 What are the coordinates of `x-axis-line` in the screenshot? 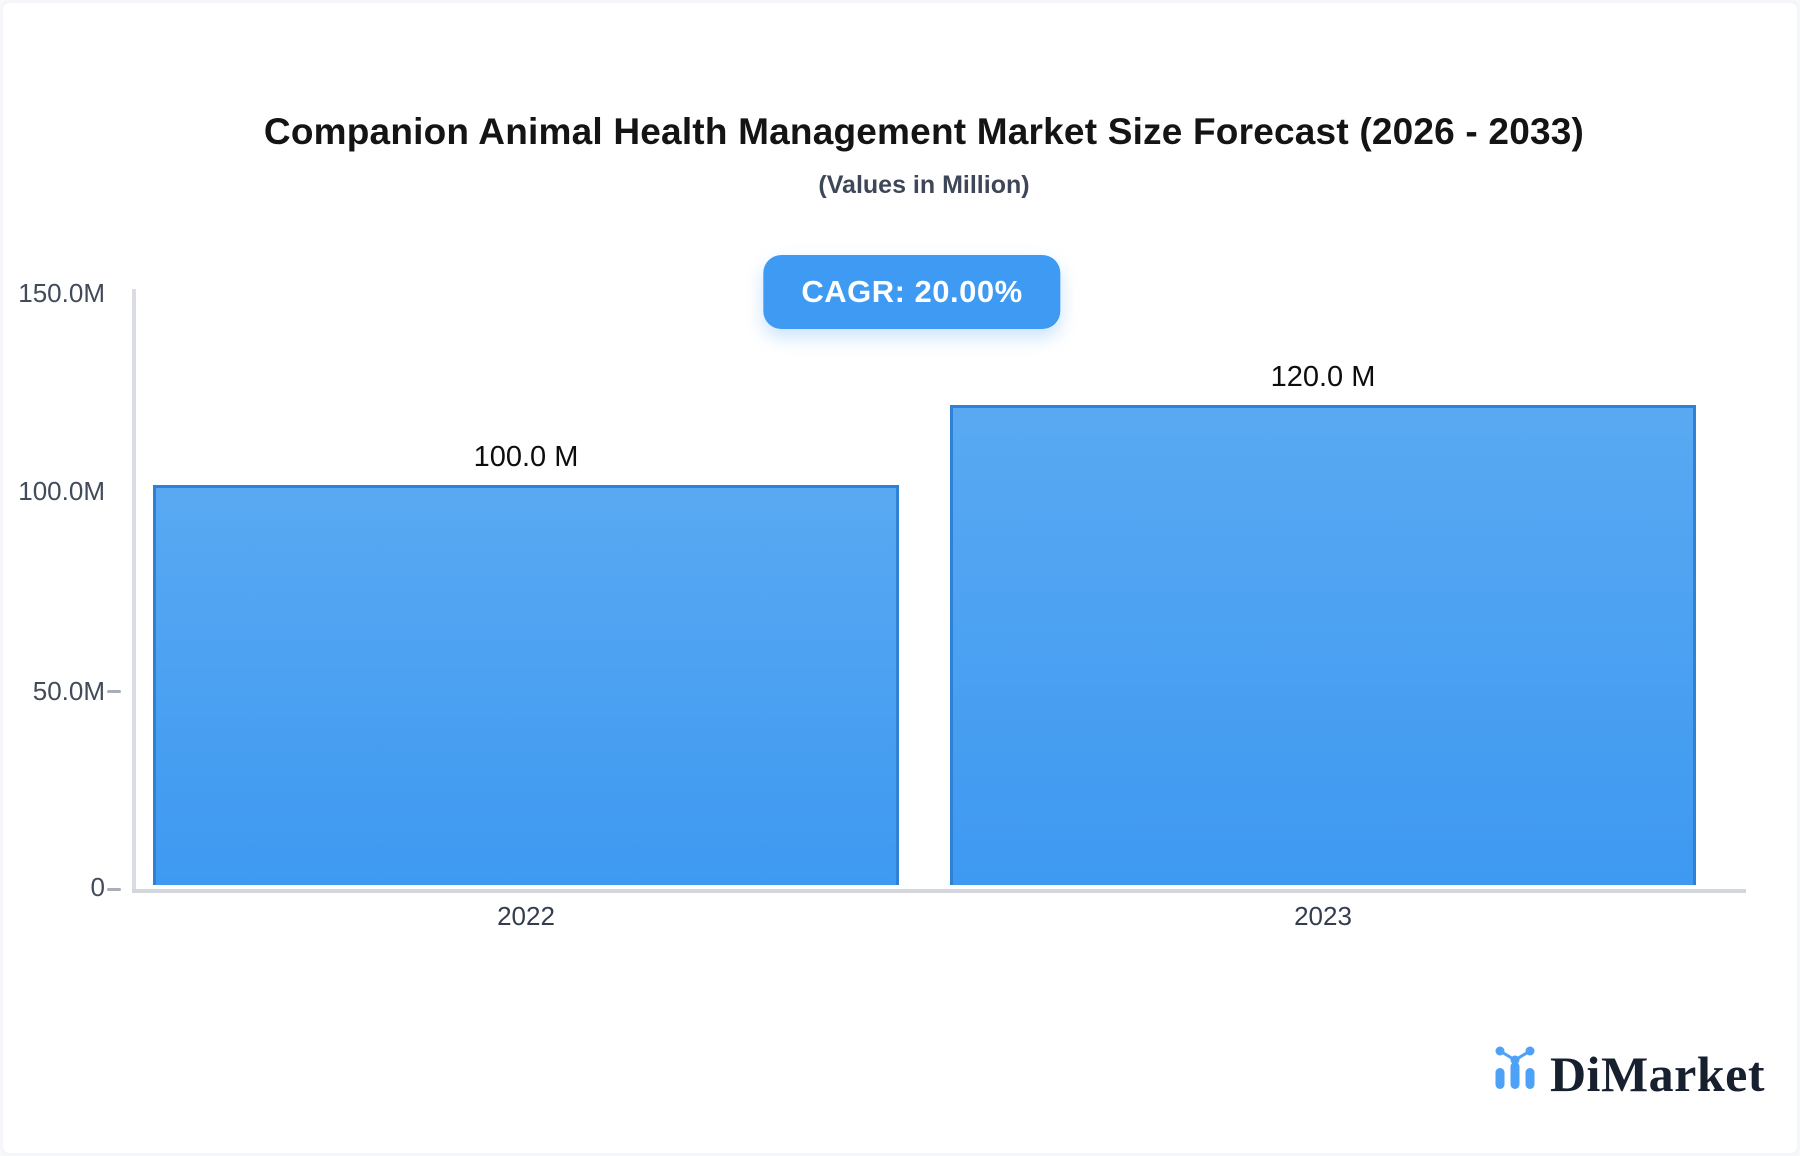 It's located at (939, 891).